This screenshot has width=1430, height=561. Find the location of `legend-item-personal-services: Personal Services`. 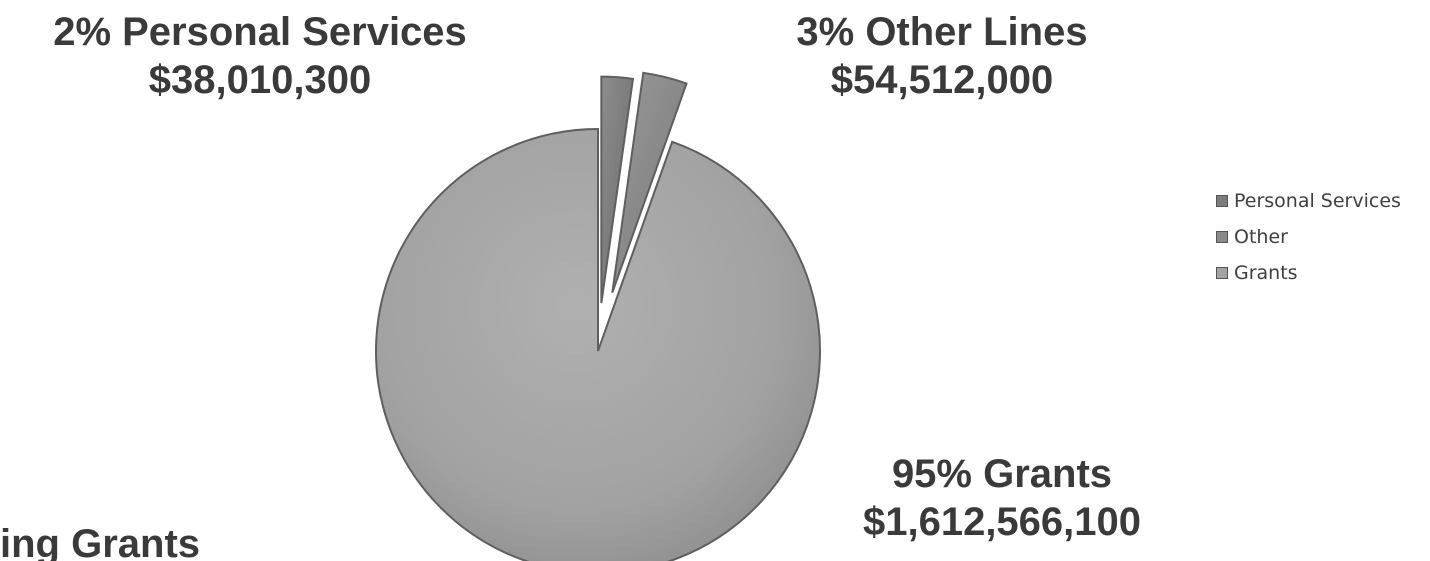

legend-item-personal-services: Personal Services is located at coordinates (1308, 201).